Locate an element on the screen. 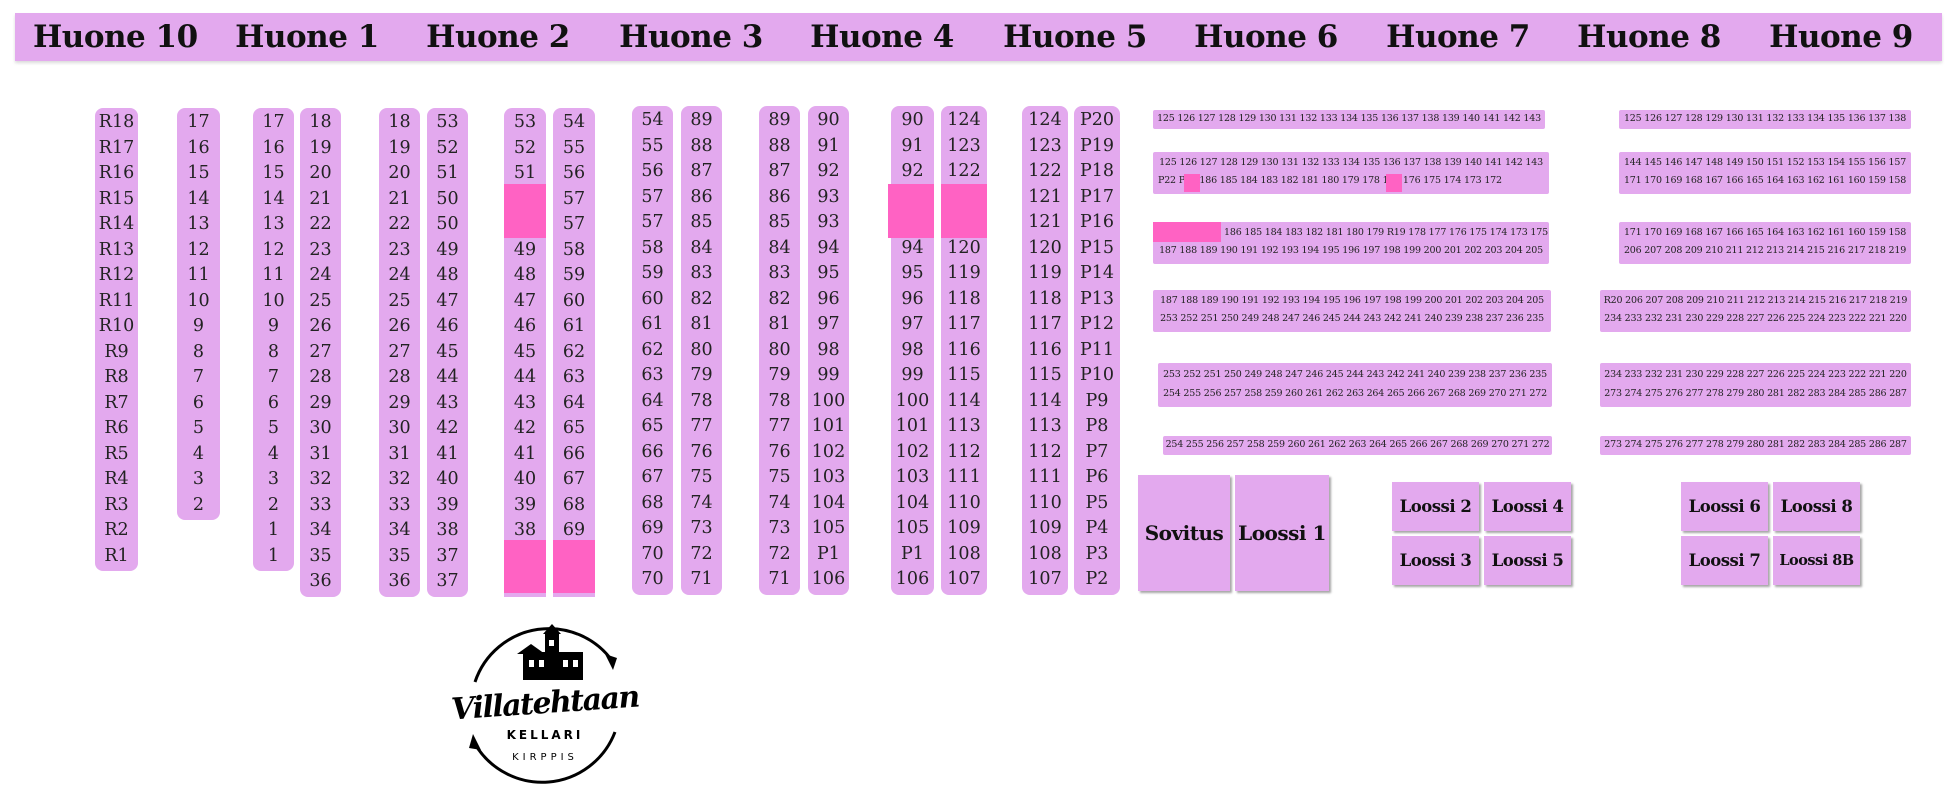 This screenshot has width=1952, height=796. stall-number: P11 is located at coordinates (1097, 349).